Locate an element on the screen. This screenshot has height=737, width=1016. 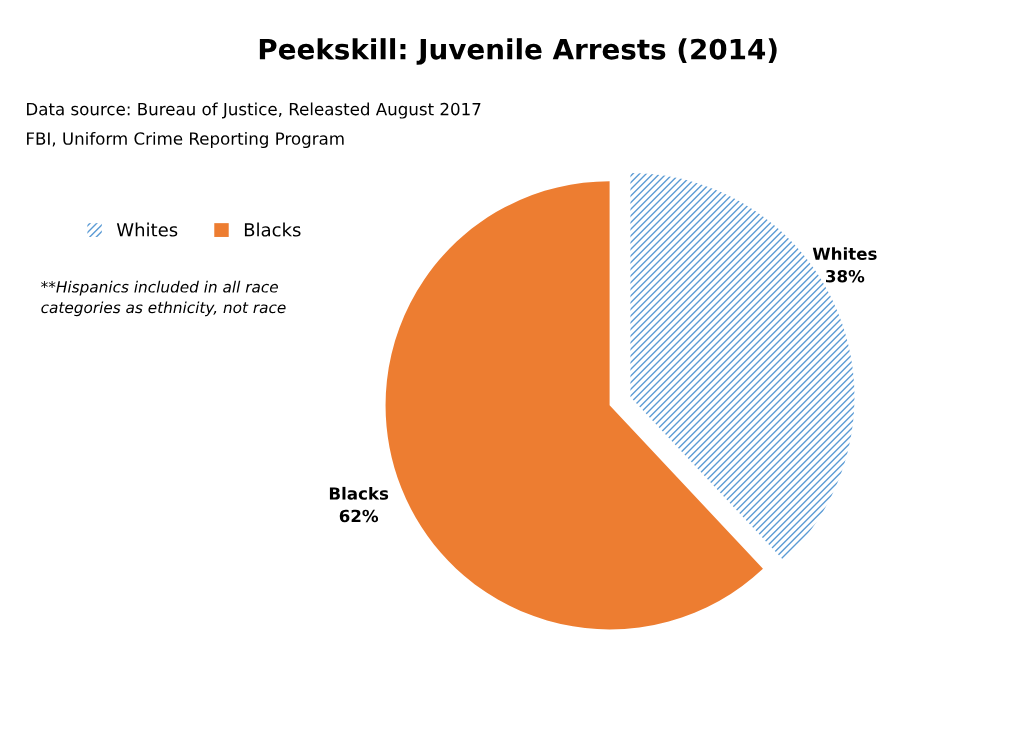
text: FBI, Uniform Crime Reporting Program is located at coordinates (185, 140).